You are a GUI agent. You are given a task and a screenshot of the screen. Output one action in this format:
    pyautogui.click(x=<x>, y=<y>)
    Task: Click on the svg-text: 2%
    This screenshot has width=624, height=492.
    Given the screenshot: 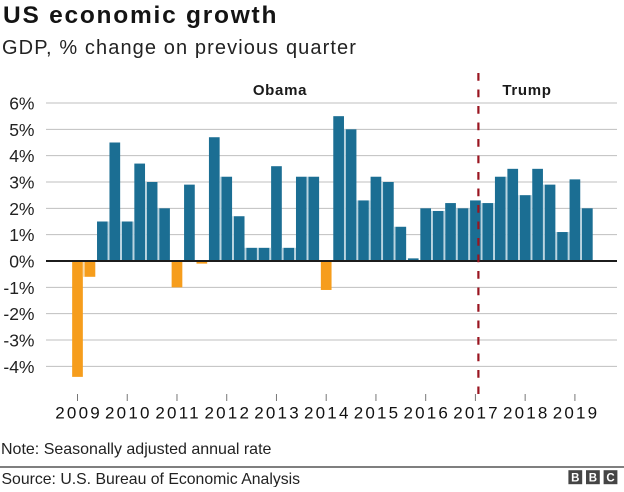 What is the action you would take?
    pyautogui.click(x=21, y=209)
    